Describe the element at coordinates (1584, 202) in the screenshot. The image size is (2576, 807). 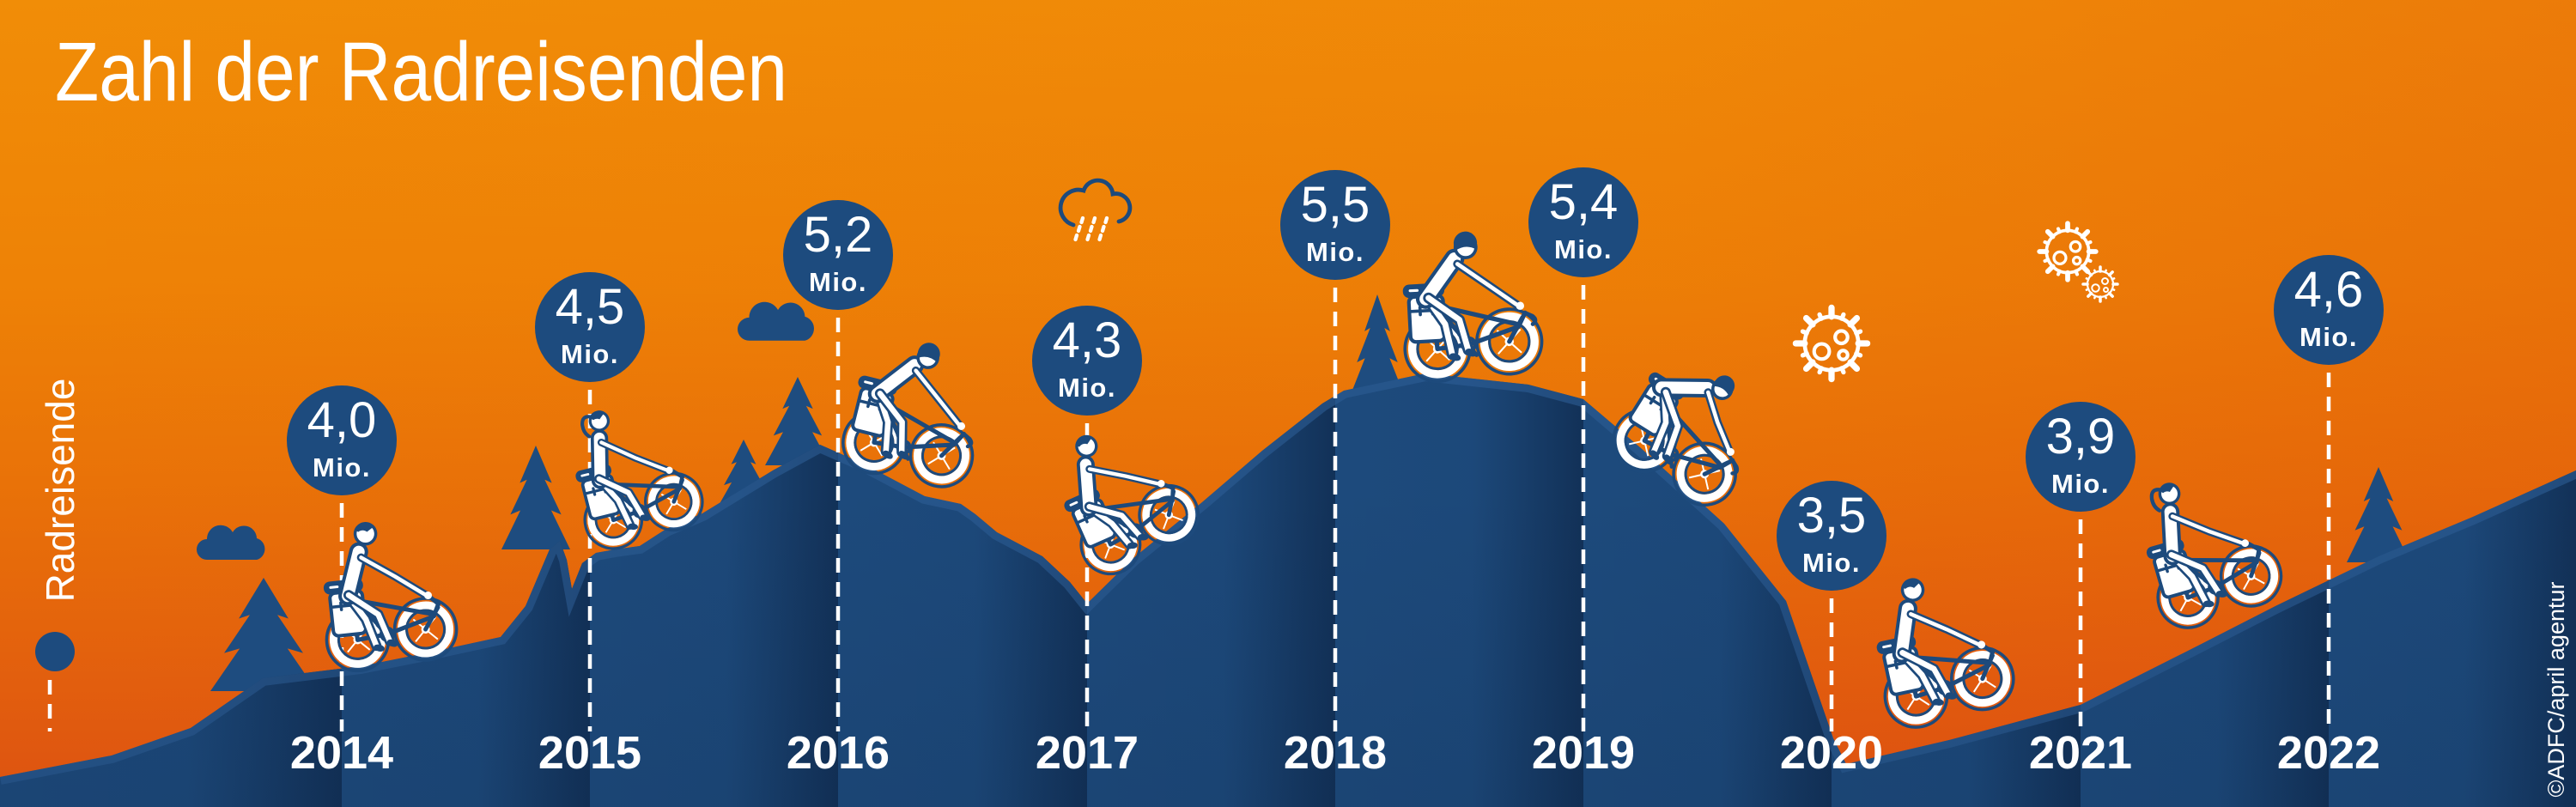
I see `svg-text: 5,4` at that location.